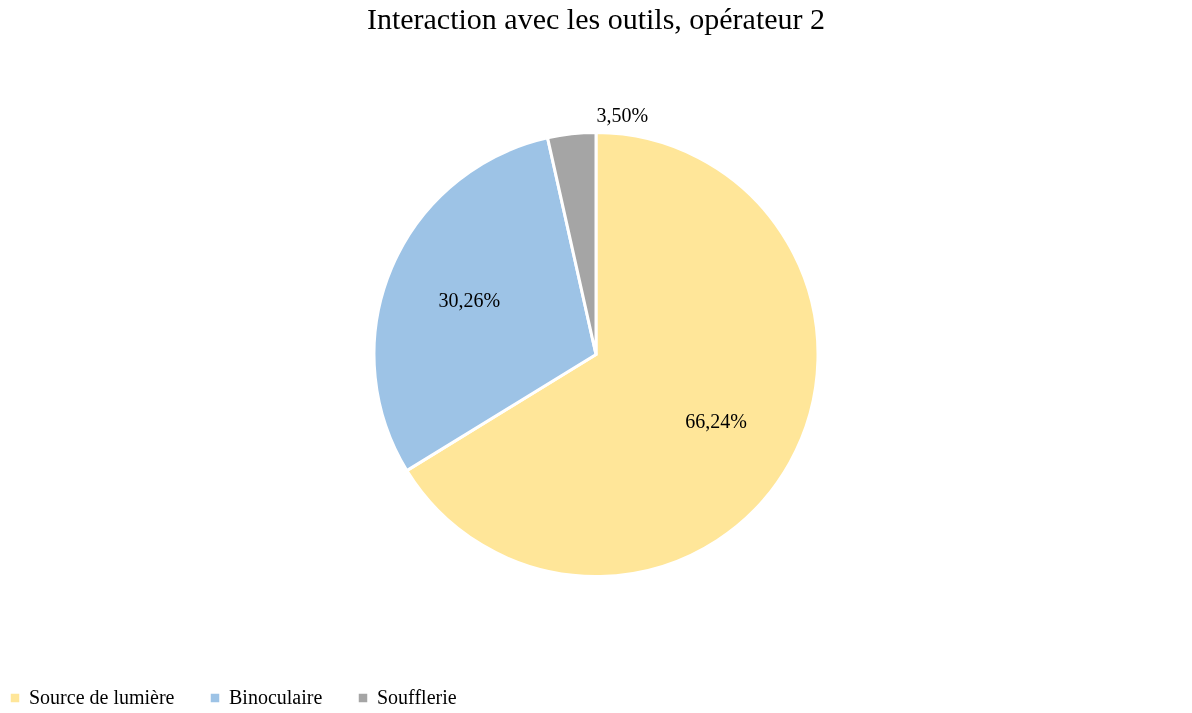 The image size is (1192, 713). I want to click on legend-label: Source de lumière, so click(102, 697).